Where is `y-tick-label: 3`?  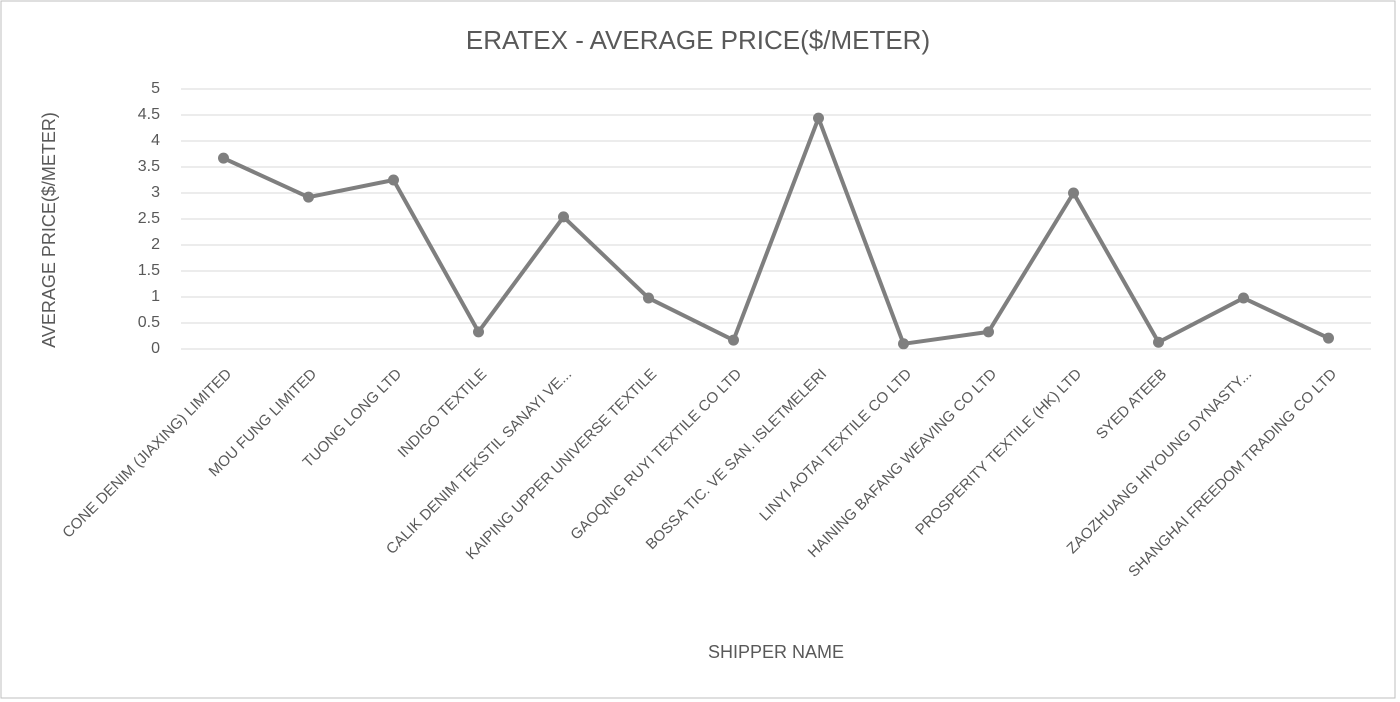
y-tick-label: 3 is located at coordinates (155, 192).